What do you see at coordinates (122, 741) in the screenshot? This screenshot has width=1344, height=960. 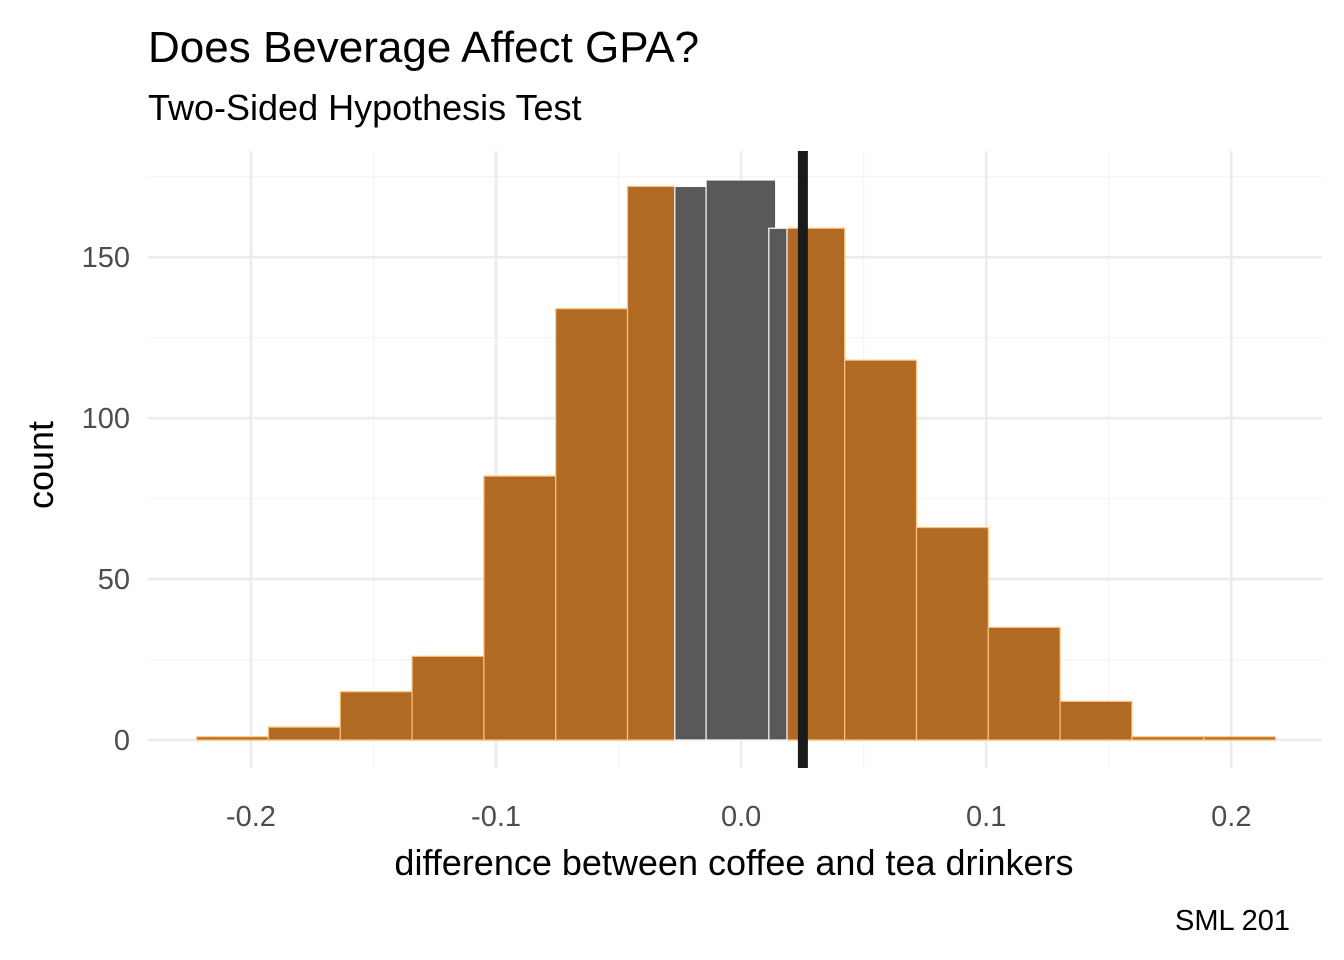 I see `y-tick-label: 0` at bounding box center [122, 741].